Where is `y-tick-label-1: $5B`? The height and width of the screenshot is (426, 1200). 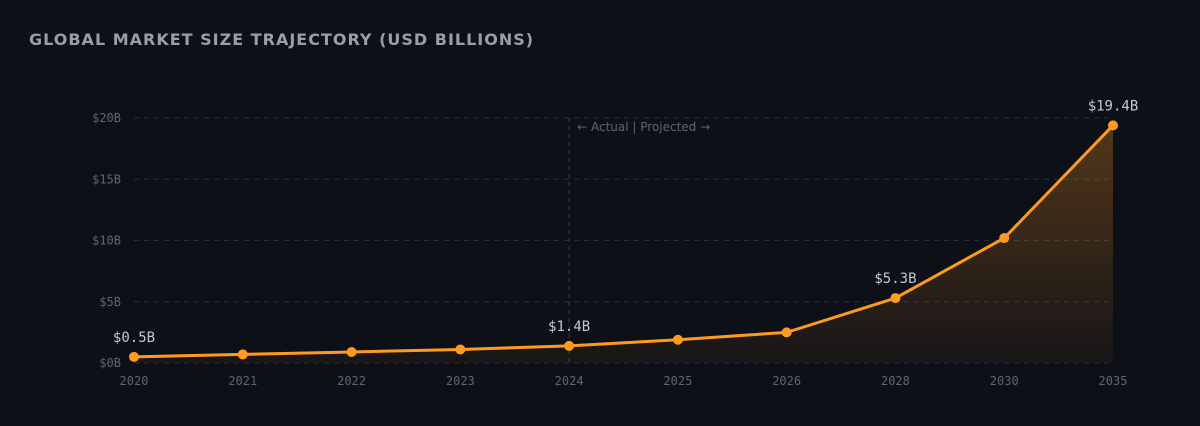
y-tick-label-1: $5B is located at coordinates (110, 302).